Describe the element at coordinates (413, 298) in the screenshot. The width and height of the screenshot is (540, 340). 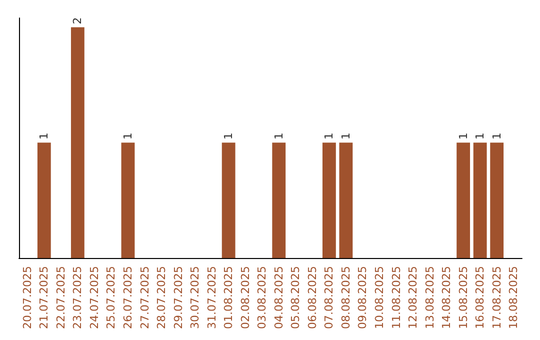
I see `x-tick-label: 12.08.2025` at that location.